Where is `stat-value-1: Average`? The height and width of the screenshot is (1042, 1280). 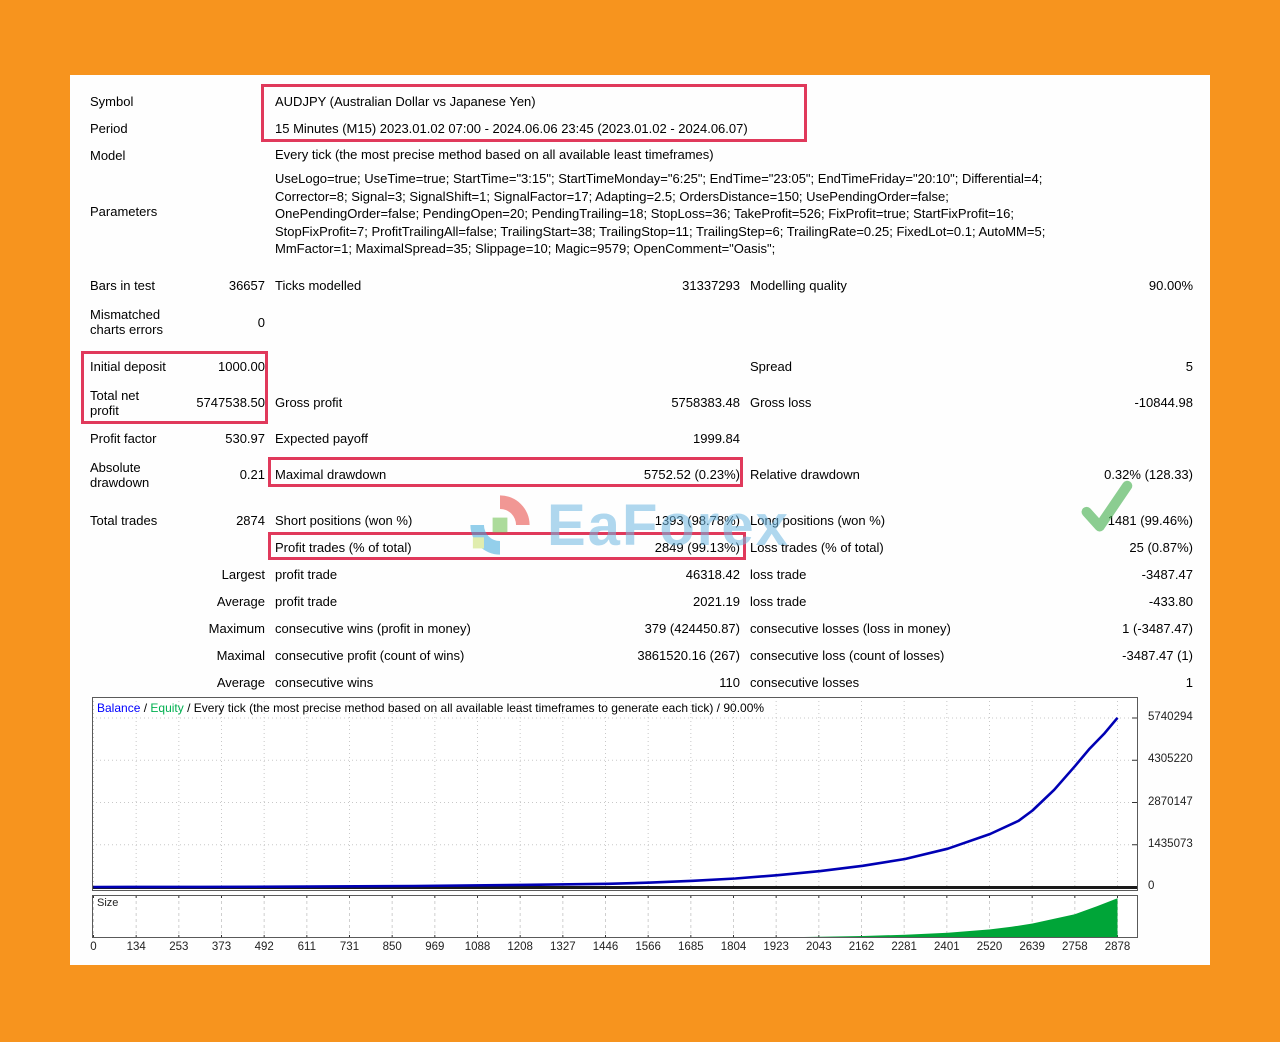
stat-value-1: Average is located at coordinates (240, 601).